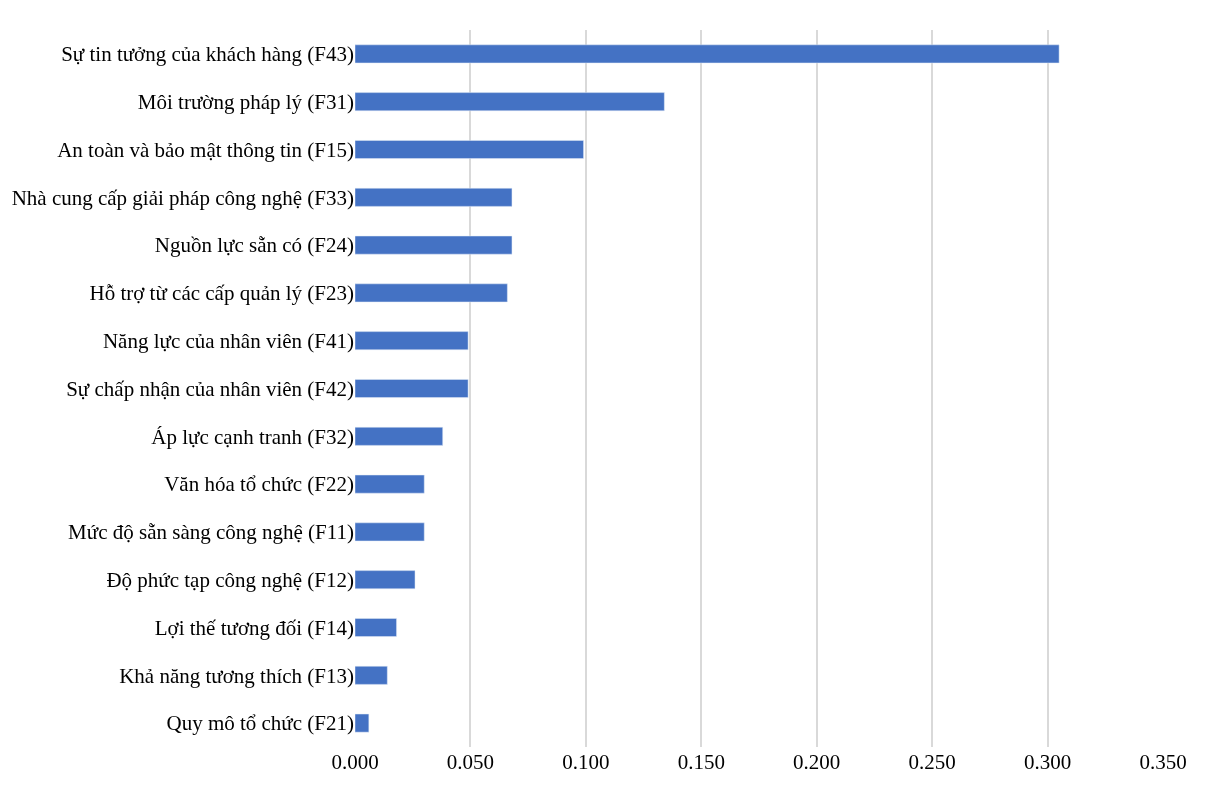 The image size is (1213, 802). I want to click on x-tick-label: 0.300, so click(1047, 762).